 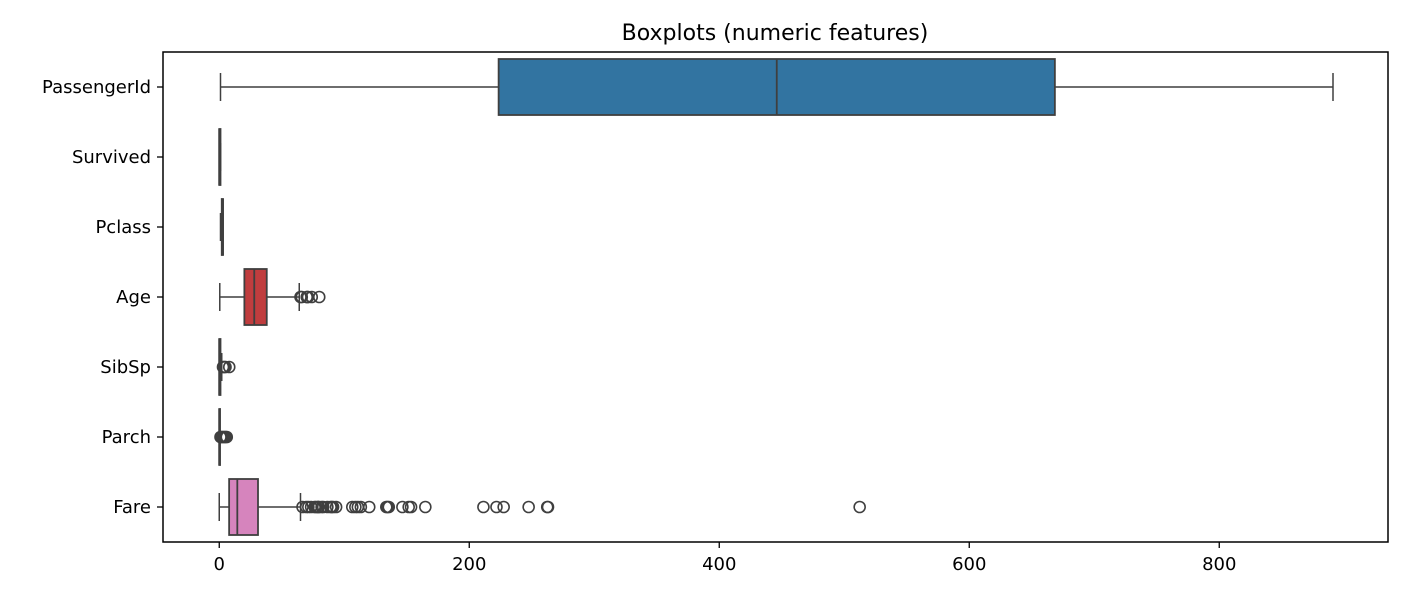 I want to click on x-tick-label-400: 400, so click(x=719, y=564).